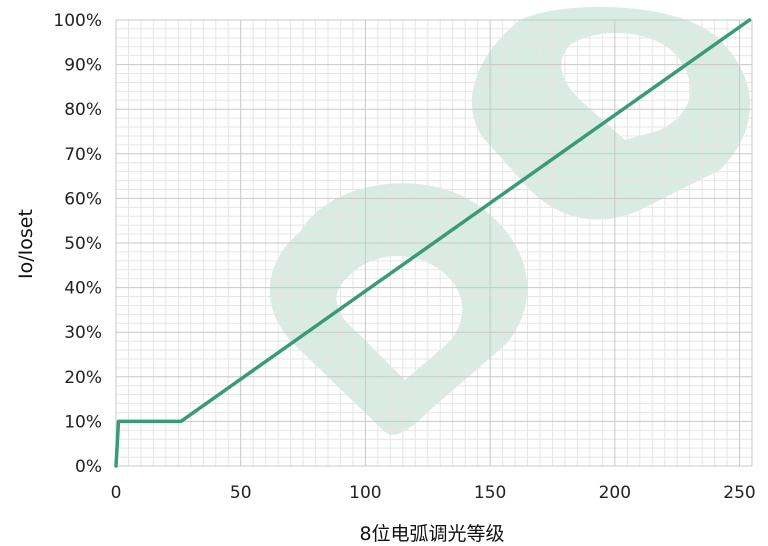  What do you see at coordinates (83, 244) in the screenshot?
I see `y-tick-label: 50%` at bounding box center [83, 244].